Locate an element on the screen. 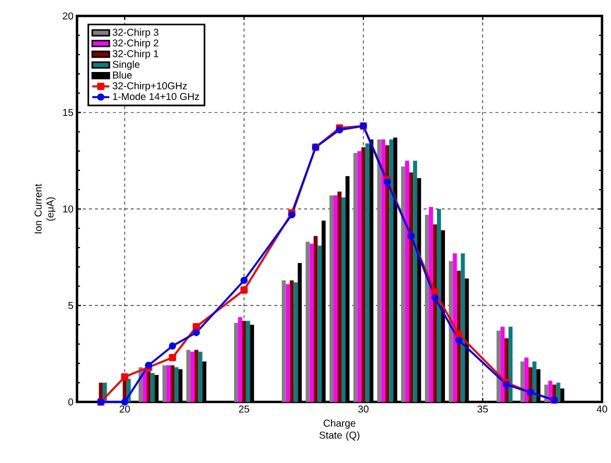 This screenshot has width=611, height=463. x-tick-label: 40 is located at coordinates (602, 409).